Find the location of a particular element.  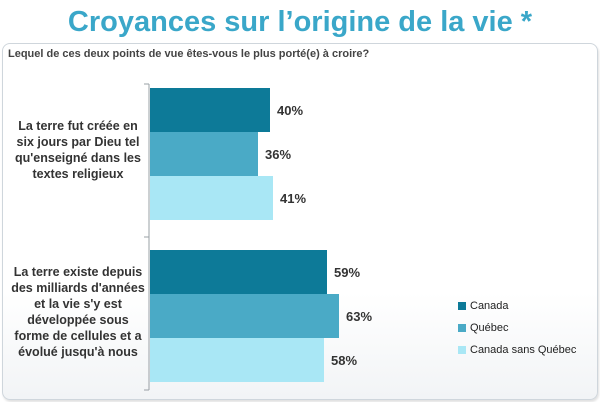

data-label-canada-sans-quebec-cat2: 58% is located at coordinates (344, 360).